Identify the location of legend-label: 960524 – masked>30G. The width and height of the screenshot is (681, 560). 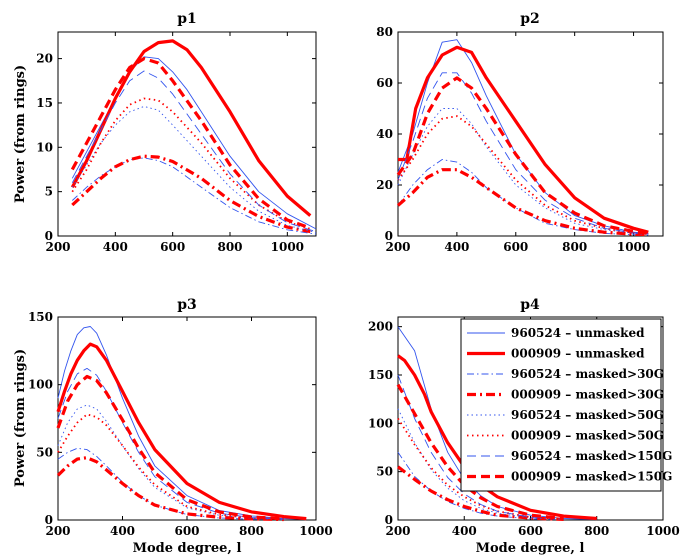
(587, 374).